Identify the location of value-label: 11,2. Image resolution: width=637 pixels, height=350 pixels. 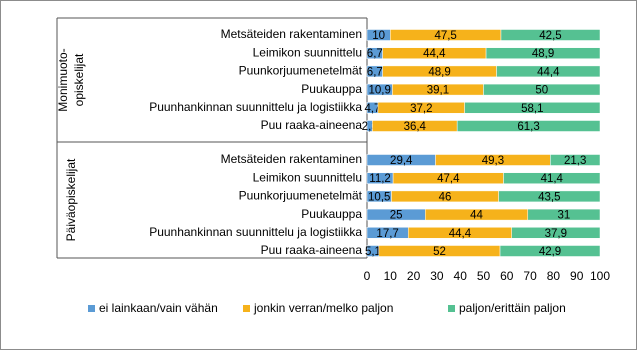
(380, 179).